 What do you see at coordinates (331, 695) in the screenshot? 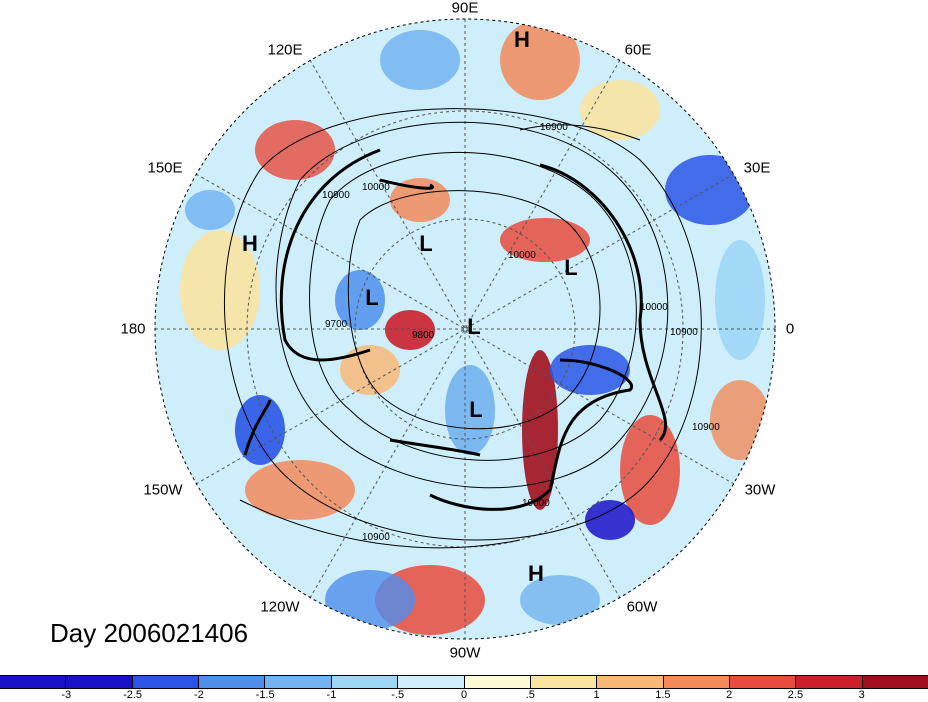
I see `colorbar-tick-label: -1` at bounding box center [331, 695].